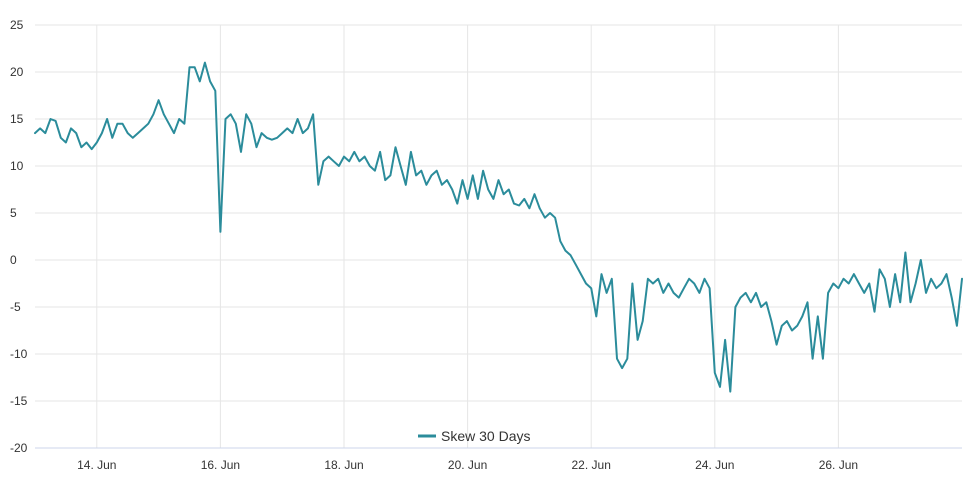  I want to click on x-tick-label: 24. Jun, so click(714, 465).